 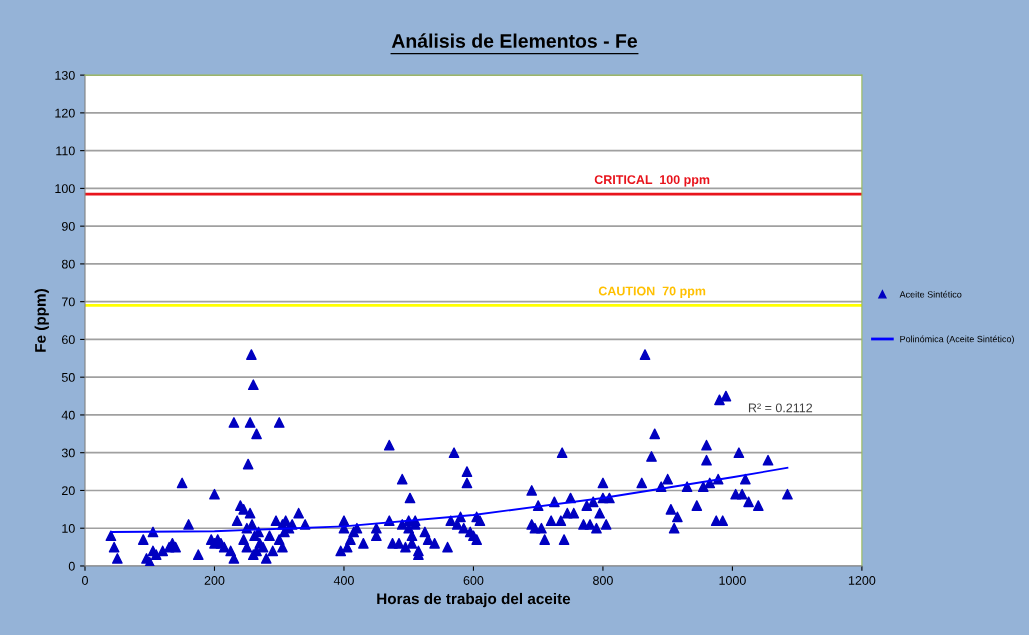 I want to click on y-tick-label: 40, so click(x=68, y=415).